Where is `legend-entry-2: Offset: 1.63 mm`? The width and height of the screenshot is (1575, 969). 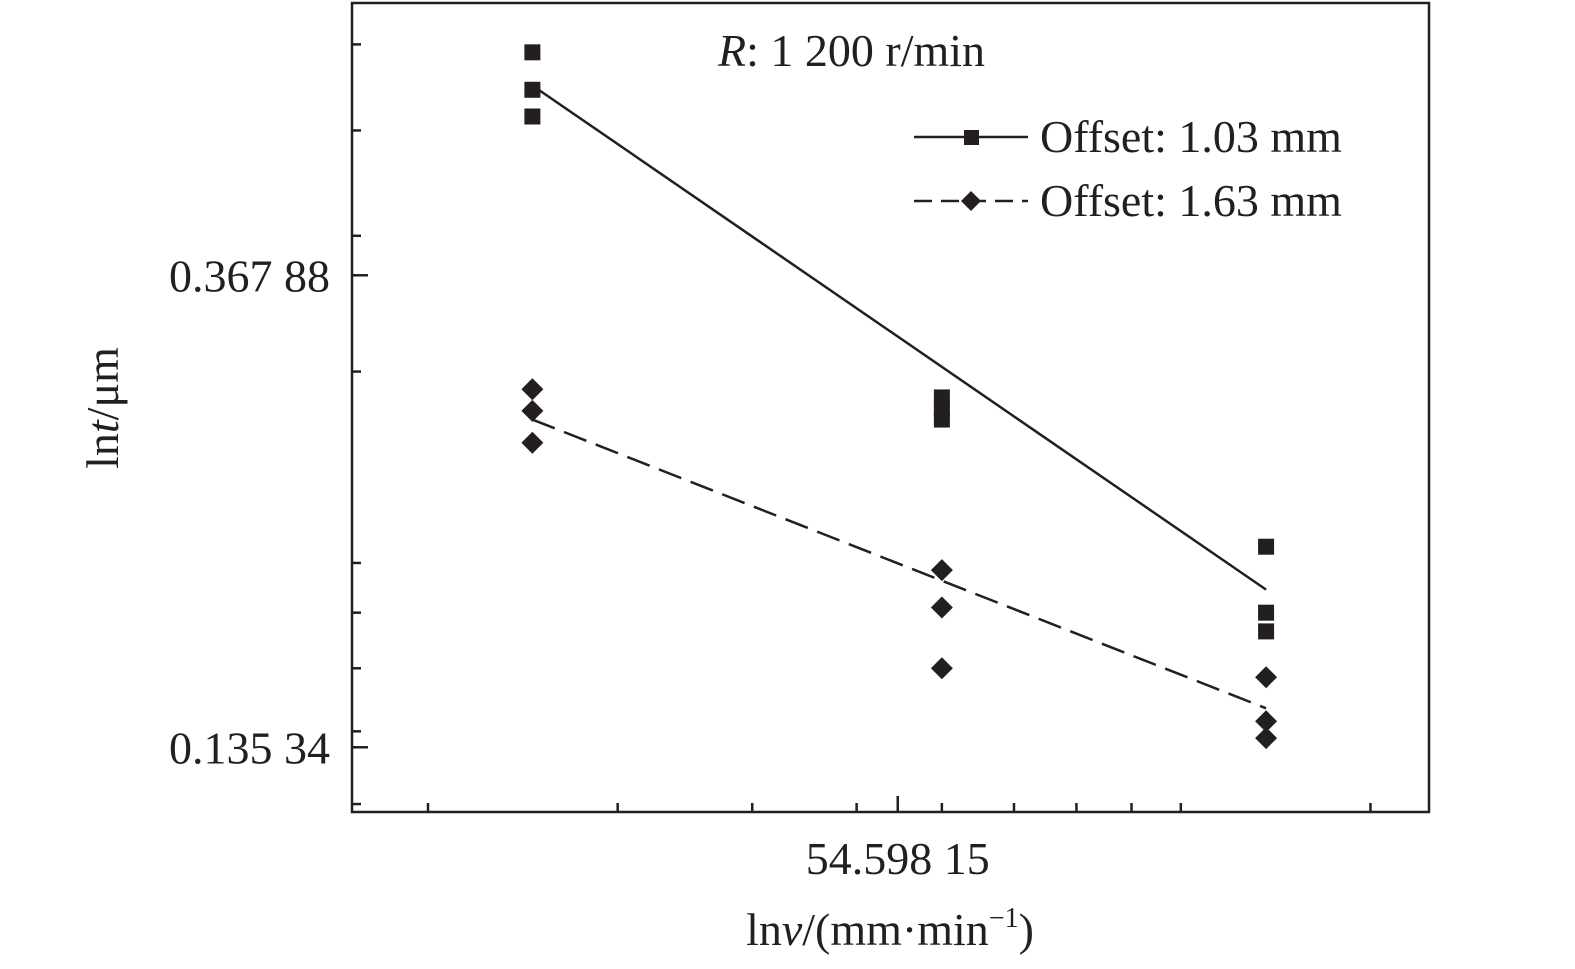 legend-entry-2: Offset: 1.63 mm is located at coordinates (1128, 200).